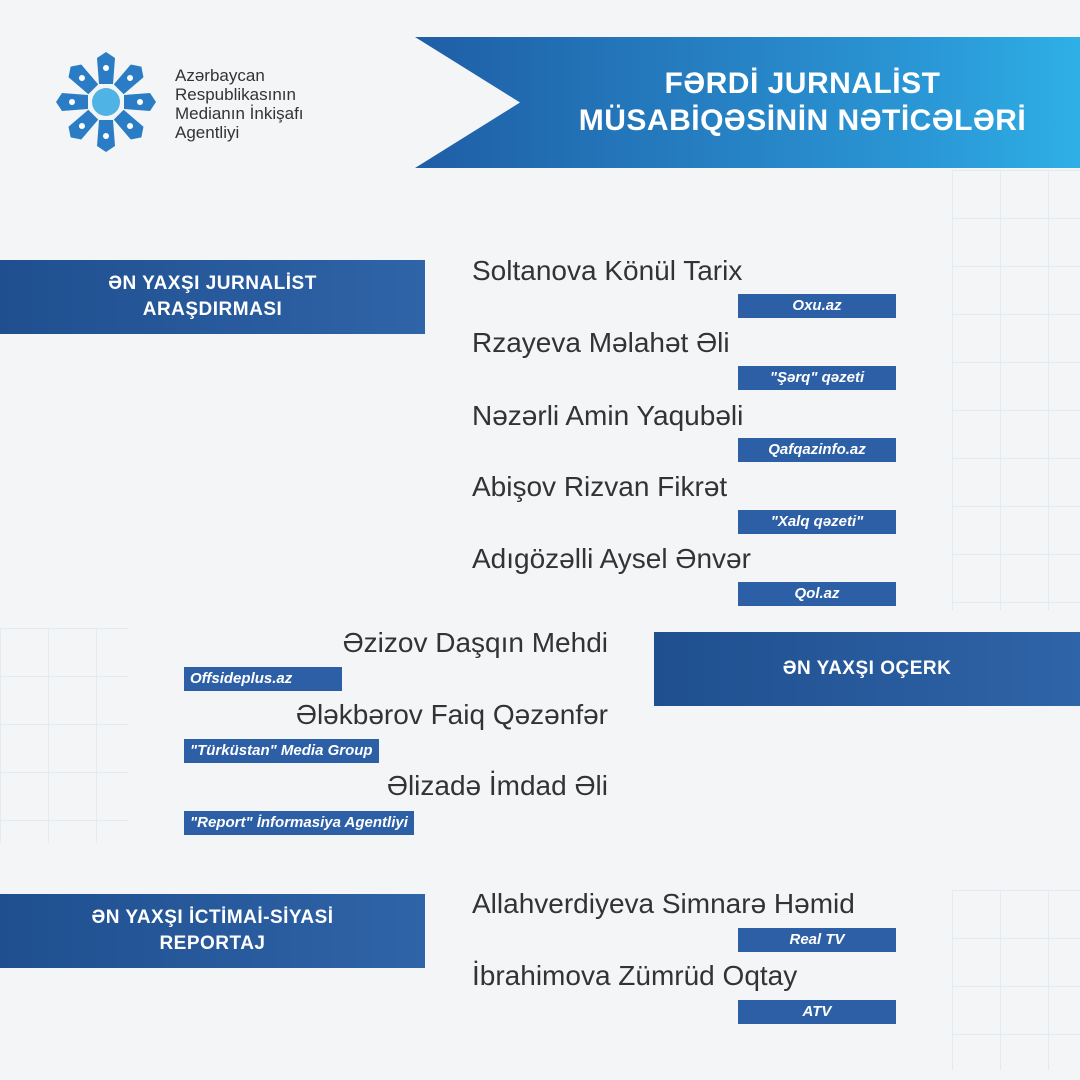 The image size is (1080, 1080). What do you see at coordinates (607, 270) in the screenshot?
I see `winner-name: Soltanova Könül Tarix` at bounding box center [607, 270].